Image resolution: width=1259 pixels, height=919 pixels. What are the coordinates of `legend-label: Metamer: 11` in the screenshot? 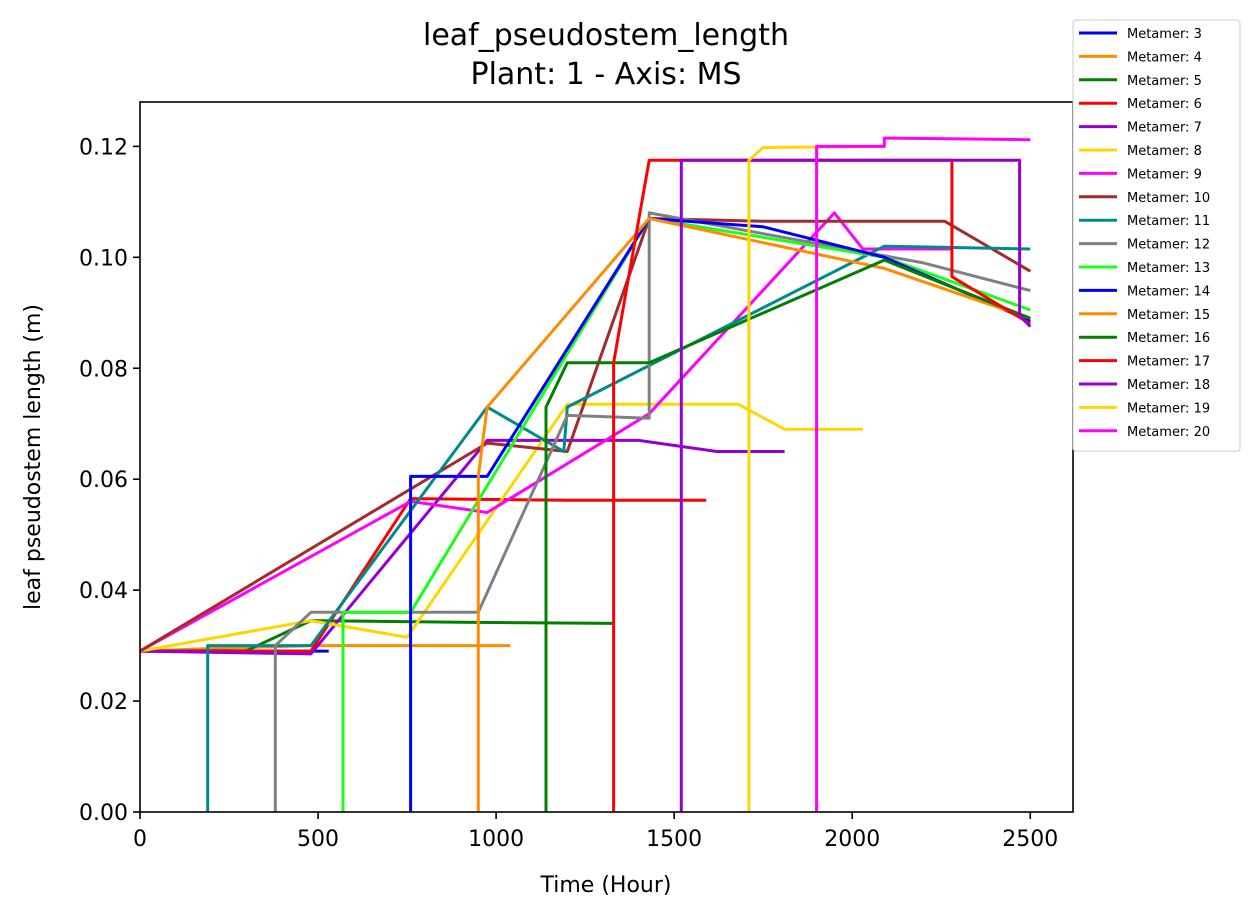 It's located at (1168, 221).